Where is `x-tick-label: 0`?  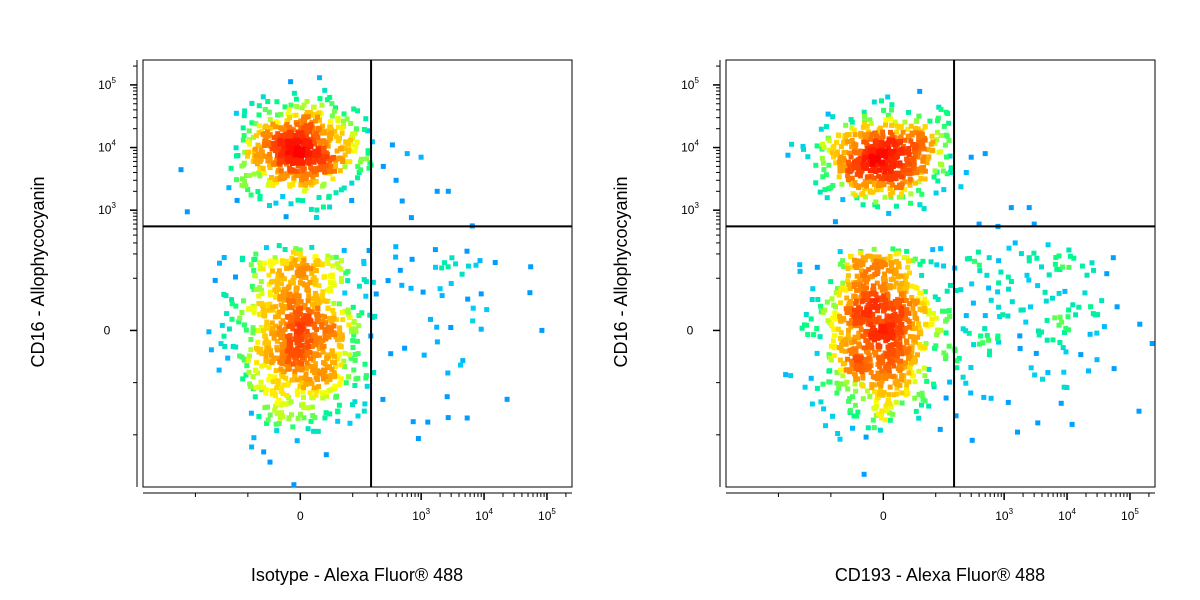 x-tick-label: 0 is located at coordinates (883, 516).